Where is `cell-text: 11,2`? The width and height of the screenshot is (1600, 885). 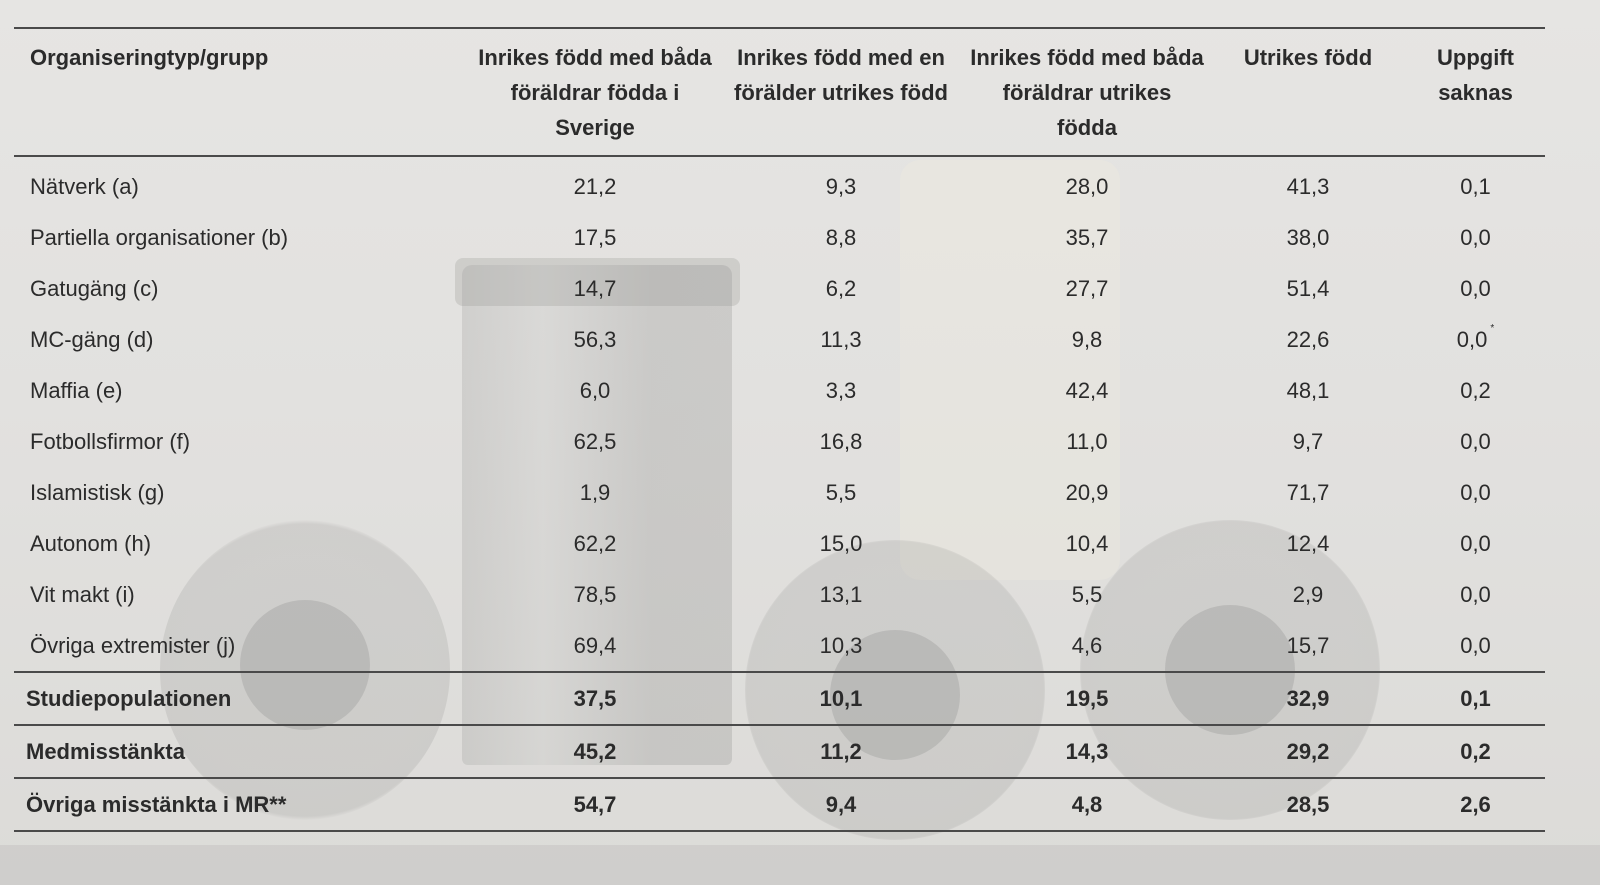 cell-text: 11,2 is located at coordinates (841, 751).